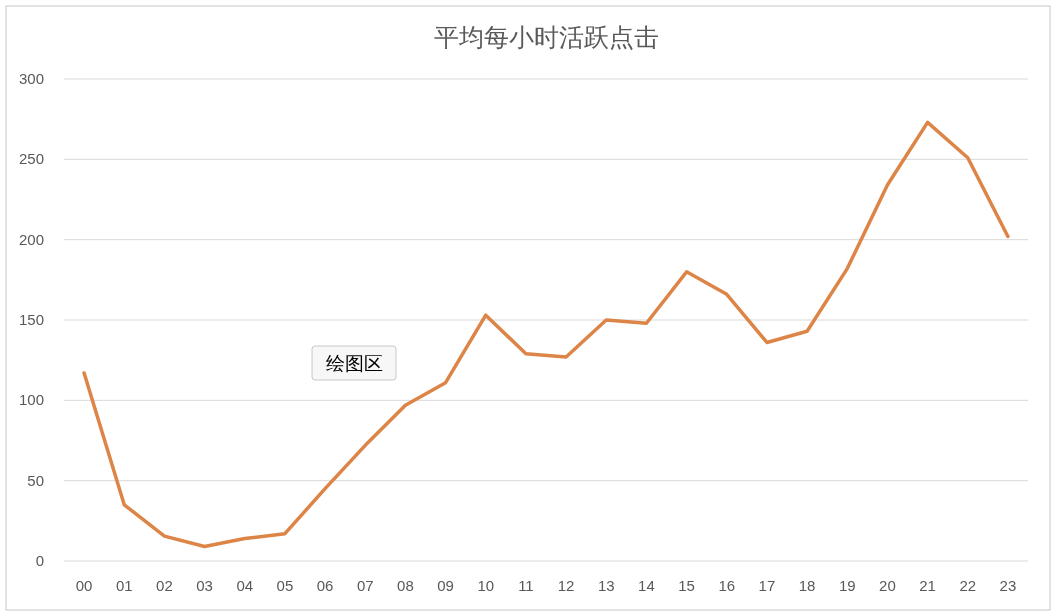 Image resolution: width=1056 pixels, height=616 pixels. I want to click on x-tick-label: 12, so click(566, 585).